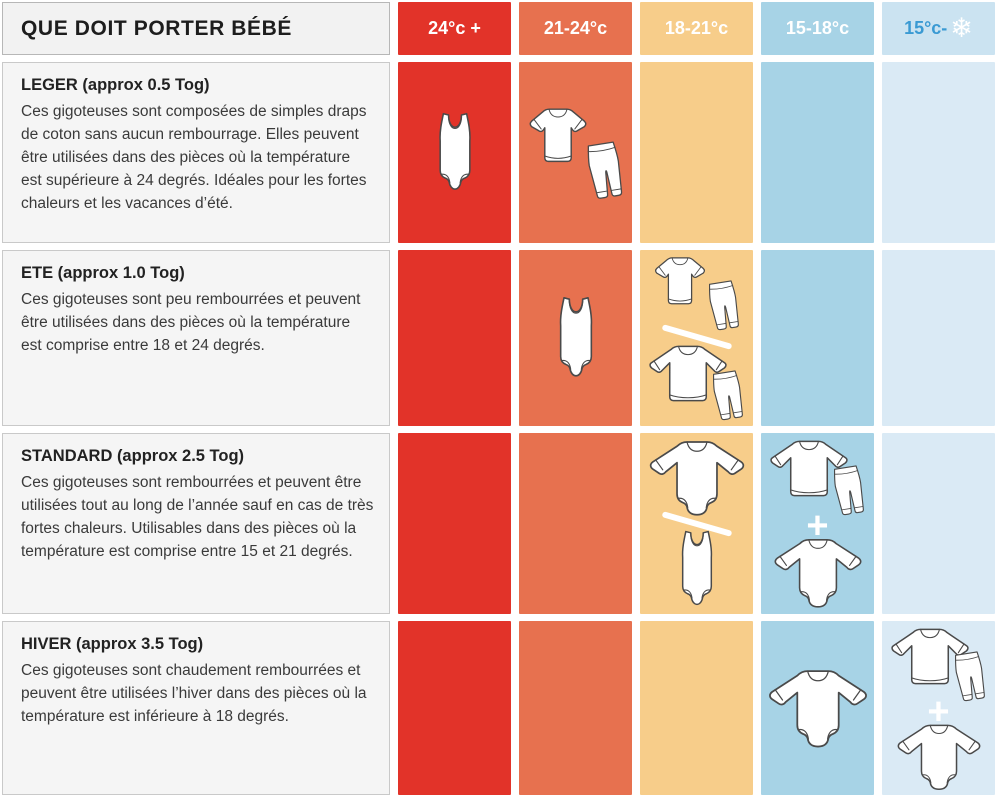 This screenshot has height=797, width=1000. Describe the element at coordinates (454, 338) in the screenshot. I see `cell-ete-24c-plus` at that location.